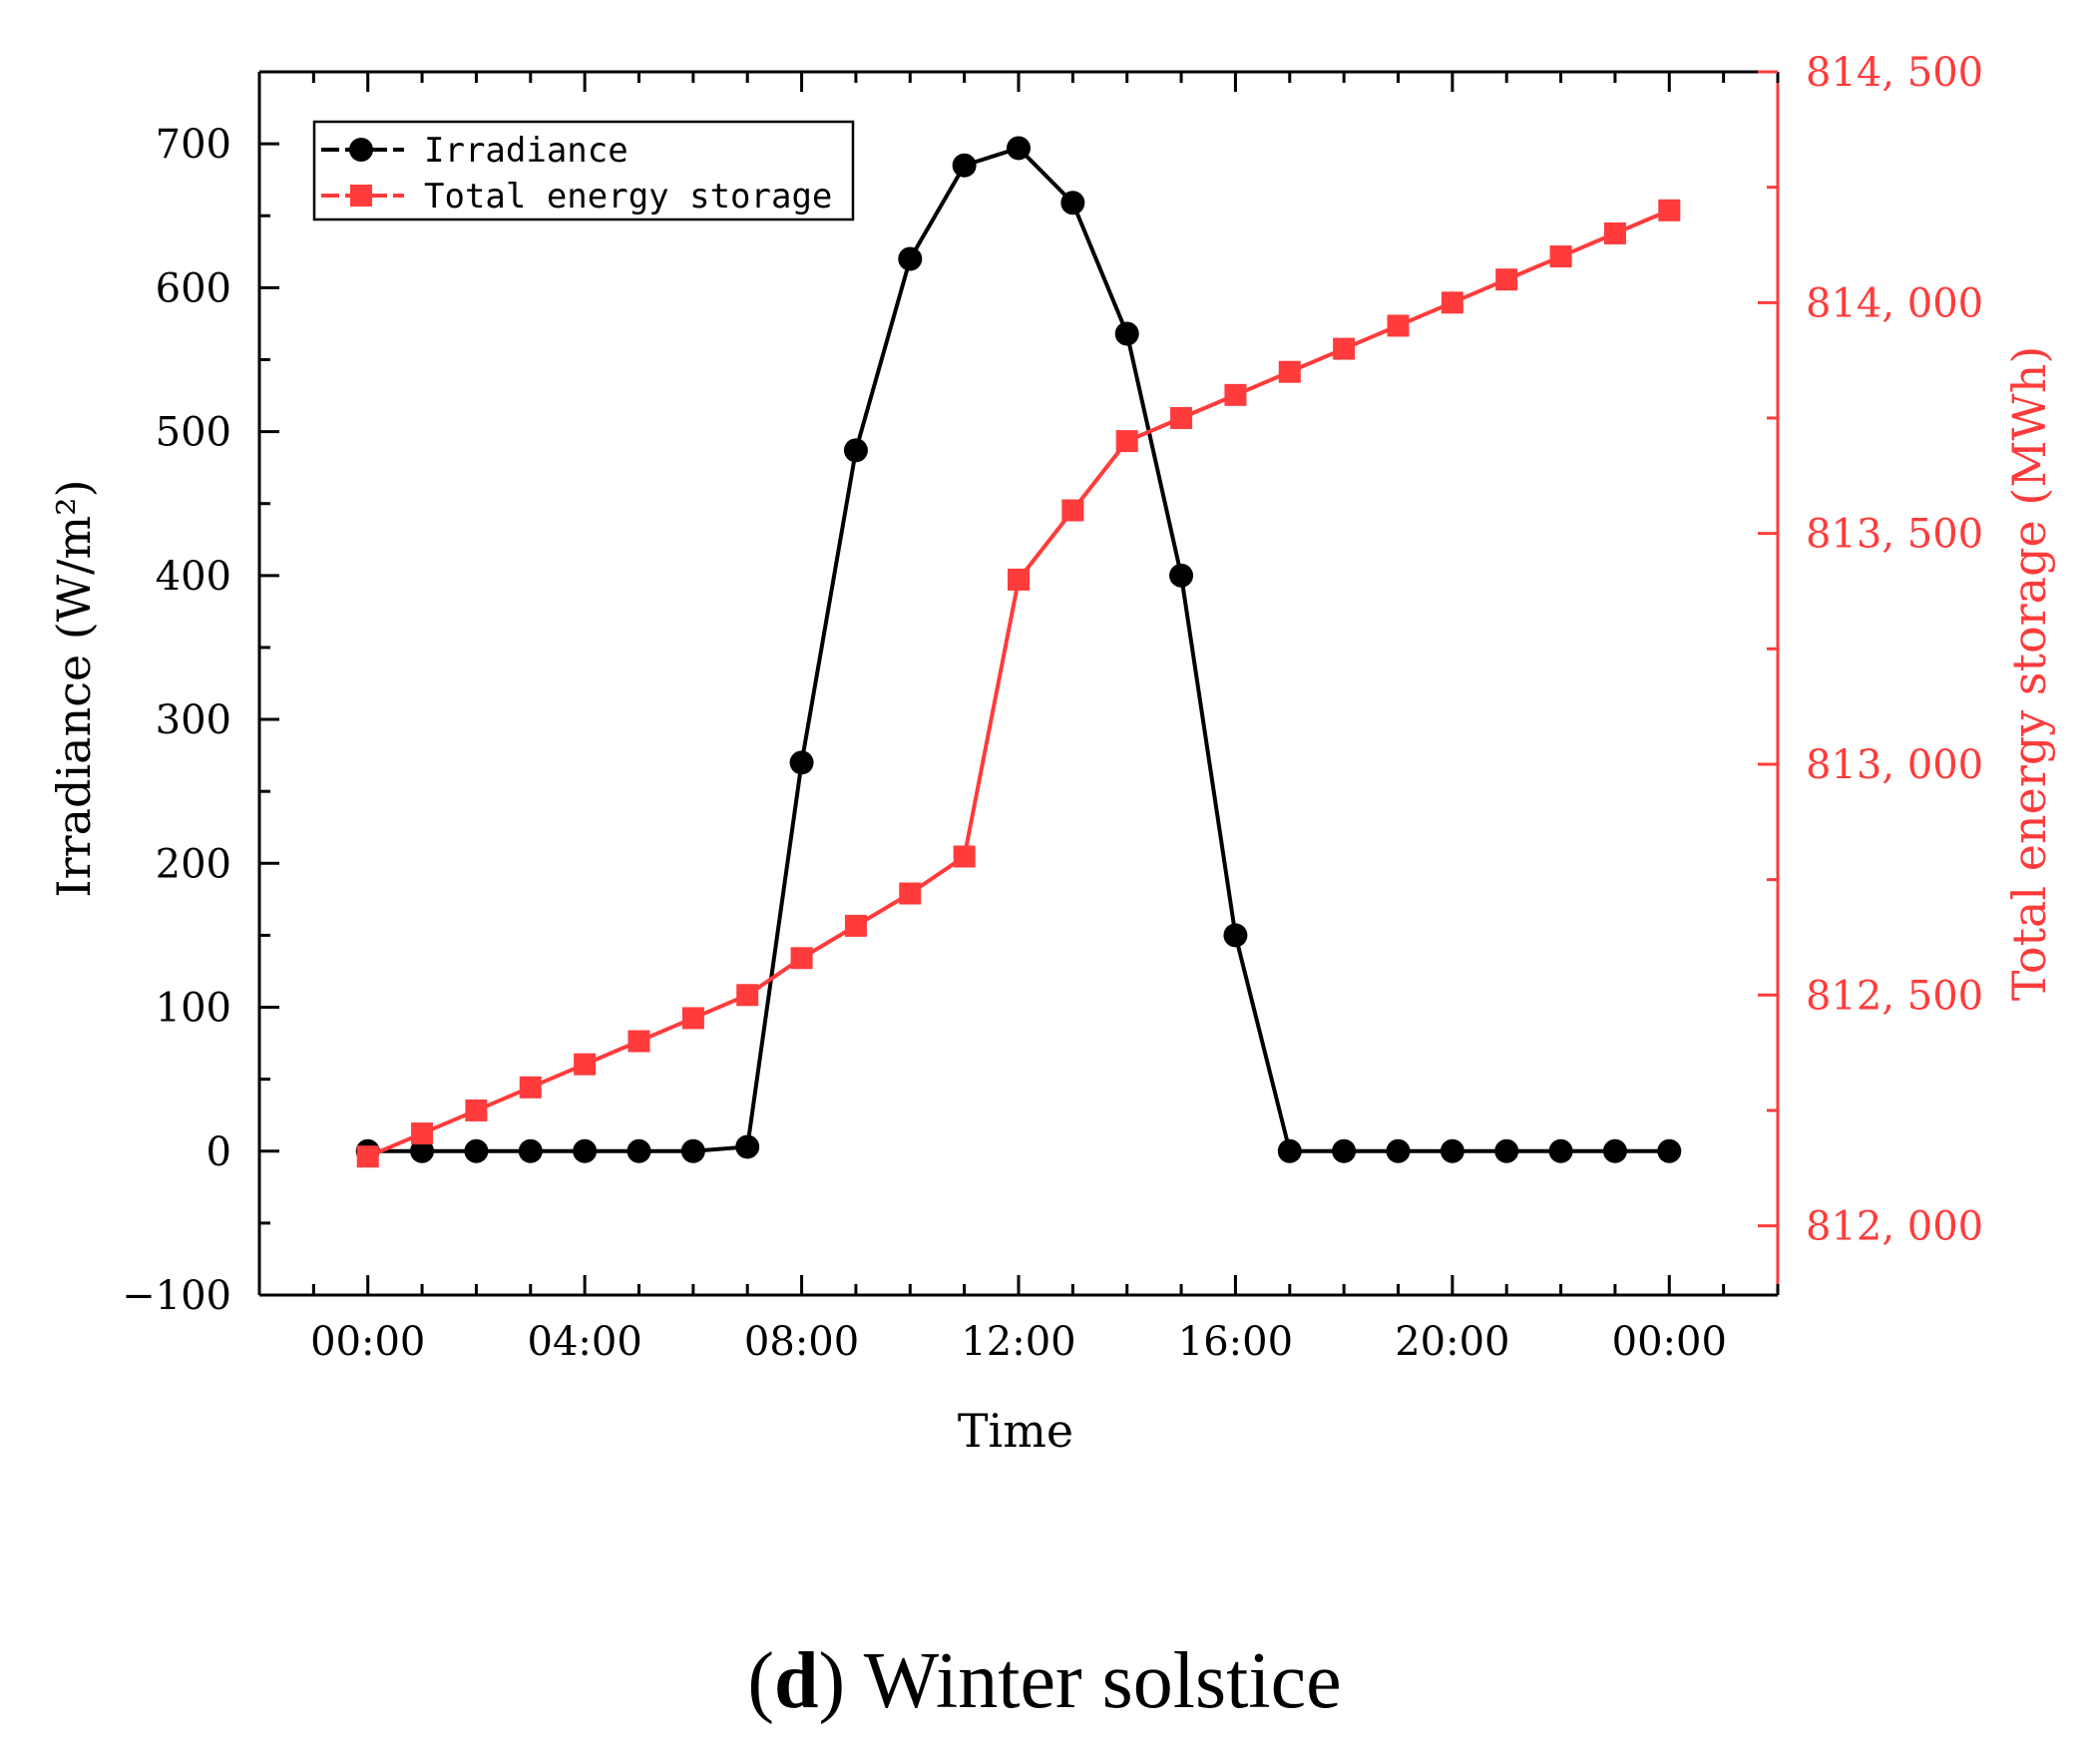  What do you see at coordinates (1235, 1342) in the screenshot?
I see `x-tick-label: 16:00` at bounding box center [1235, 1342].